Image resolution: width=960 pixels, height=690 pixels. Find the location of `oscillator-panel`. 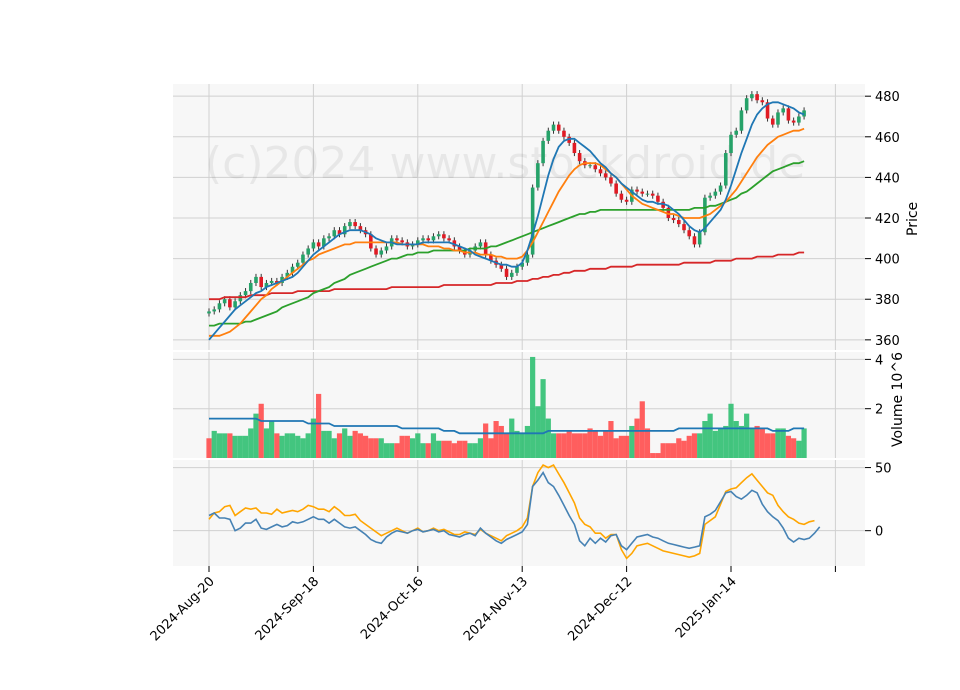

oscillator-panel is located at coordinates (519, 513).